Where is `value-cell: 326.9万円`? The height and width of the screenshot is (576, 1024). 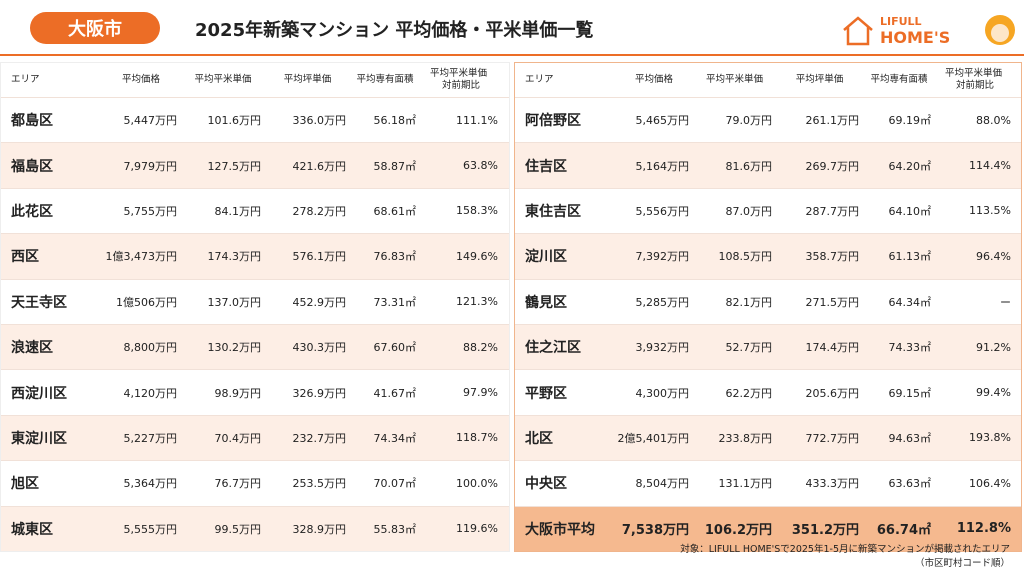 value-cell: 326.9万円 is located at coordinates (319, 393).